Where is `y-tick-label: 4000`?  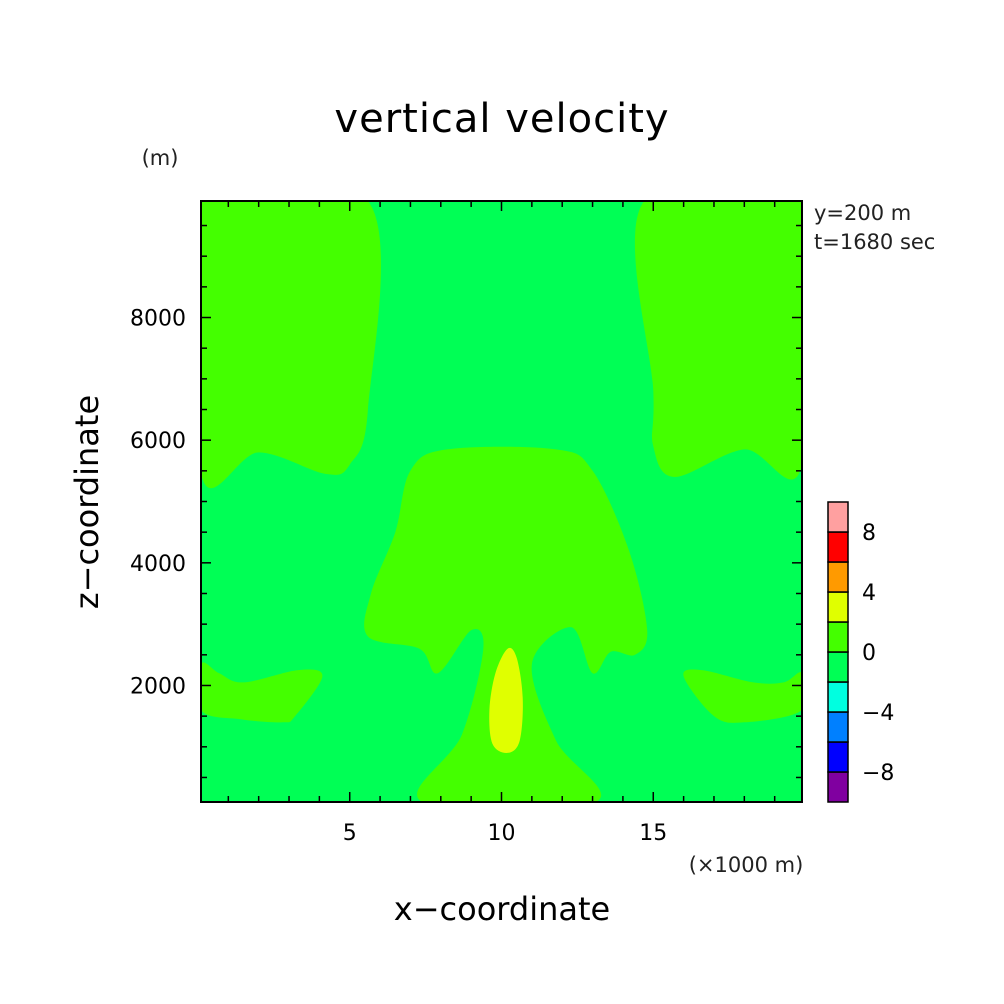 y-tick-label: 4000 is located at coordinates (158, 564).